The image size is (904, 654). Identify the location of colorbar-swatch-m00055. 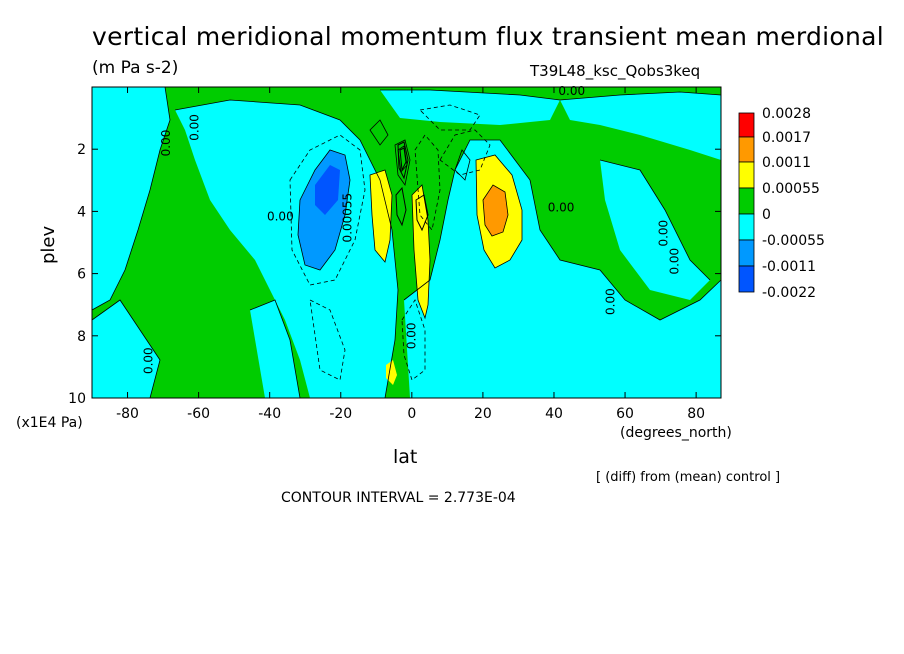
(746, 253).